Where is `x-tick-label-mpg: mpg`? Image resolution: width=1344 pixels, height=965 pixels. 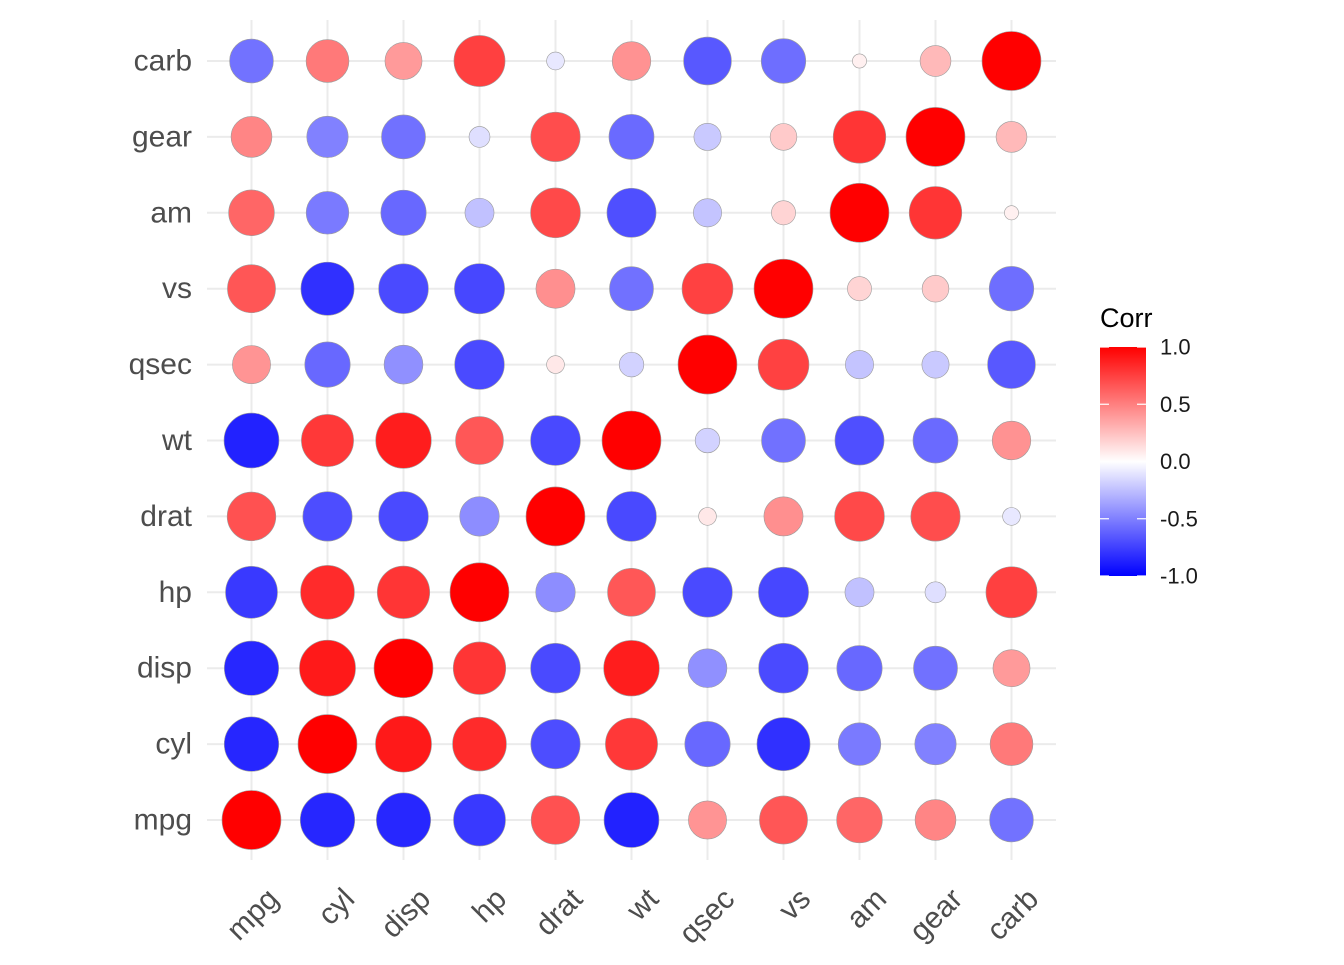
x-tick-label-mpg: mpg is located at coordinates (253, 914).